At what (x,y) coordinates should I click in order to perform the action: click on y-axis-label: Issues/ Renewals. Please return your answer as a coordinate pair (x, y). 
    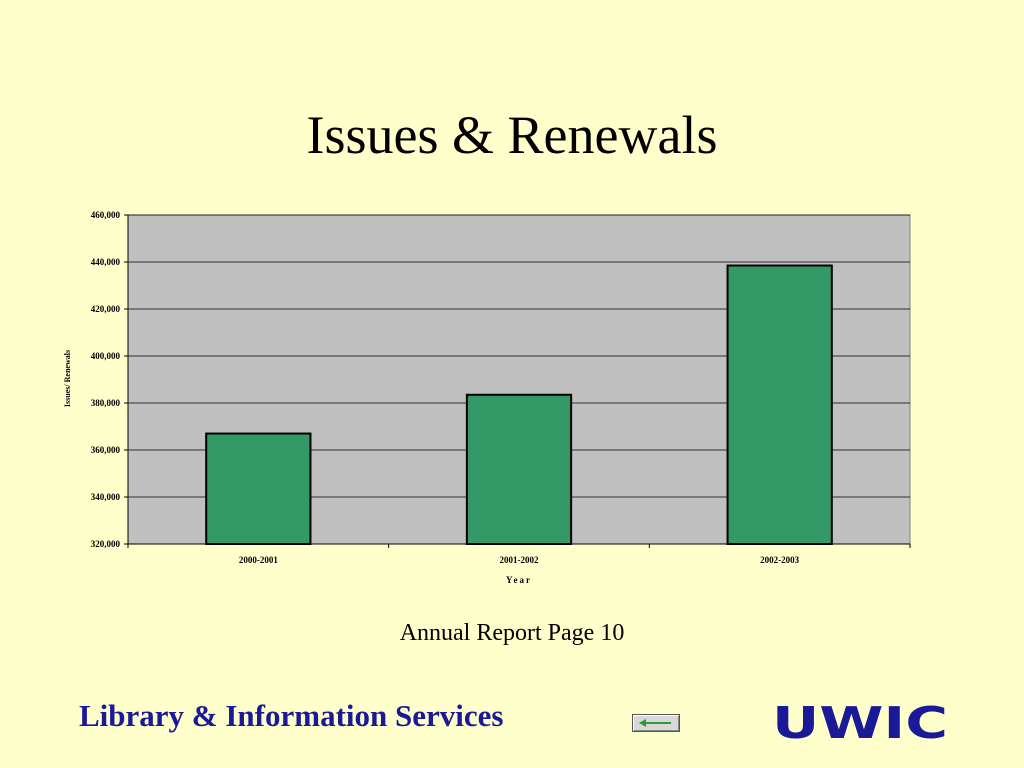
    Looking at the image, I should click on (67, 378).